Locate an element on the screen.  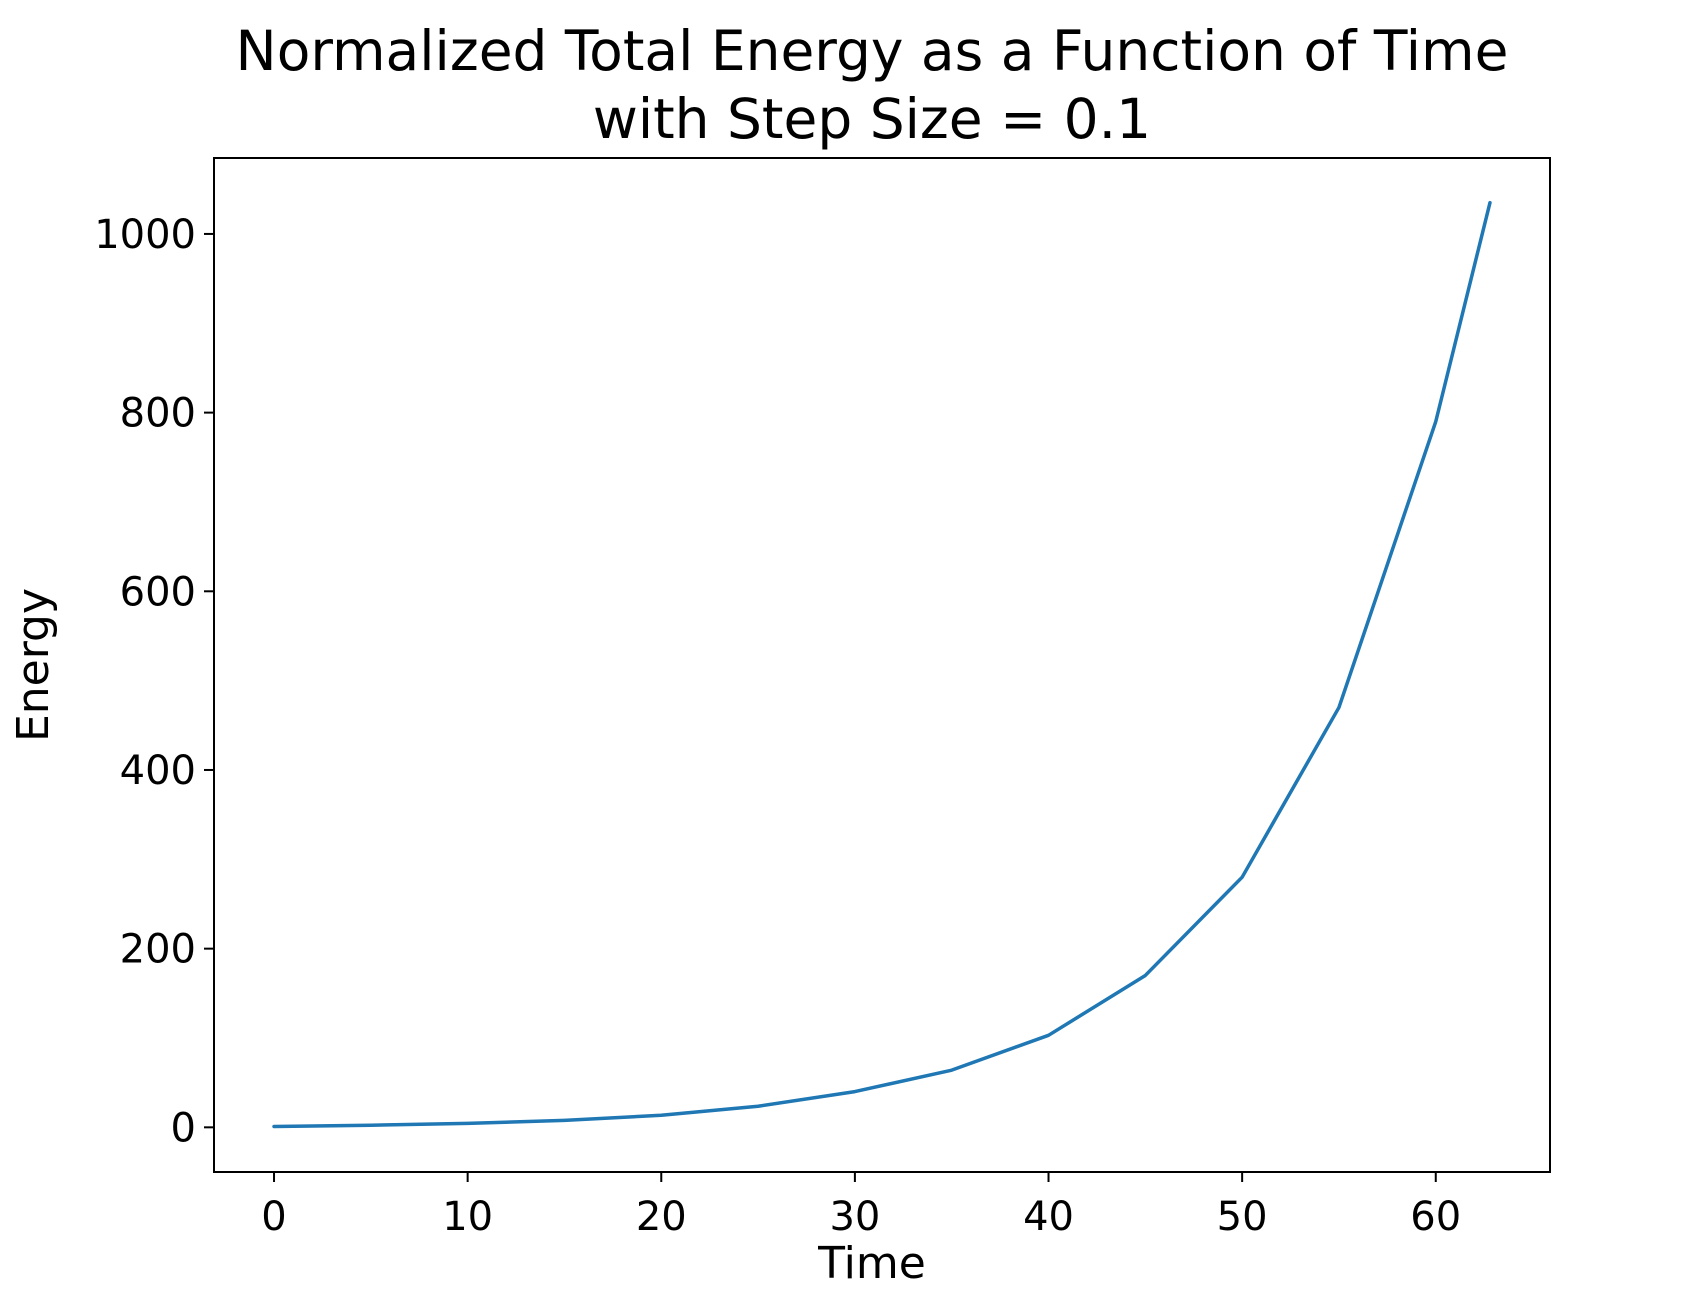
x-axis-label: Time is located at coordinates (871, 1263).